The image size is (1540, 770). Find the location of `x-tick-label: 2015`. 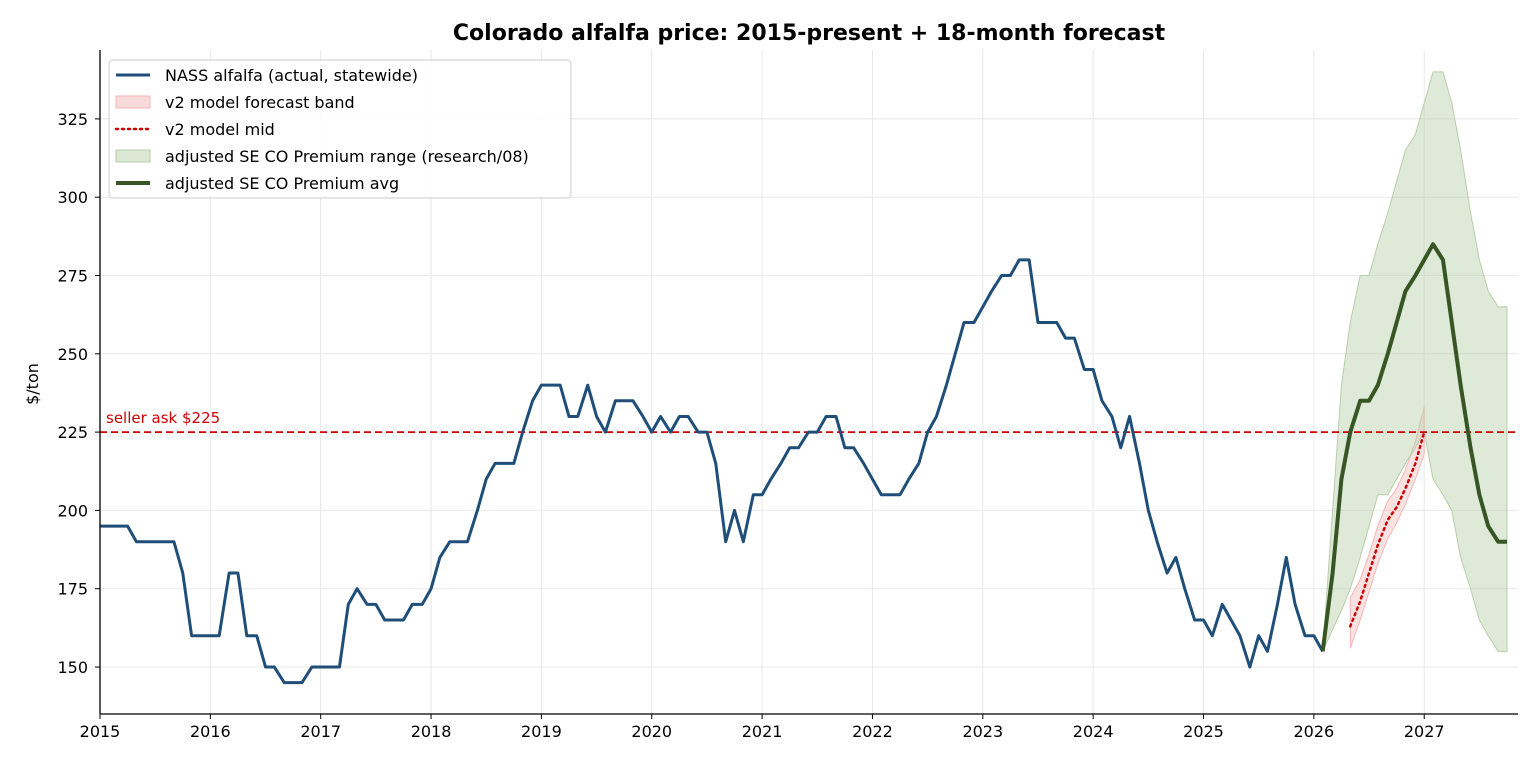

x-tick-label: 2015 is located at coordinates (100, 731).